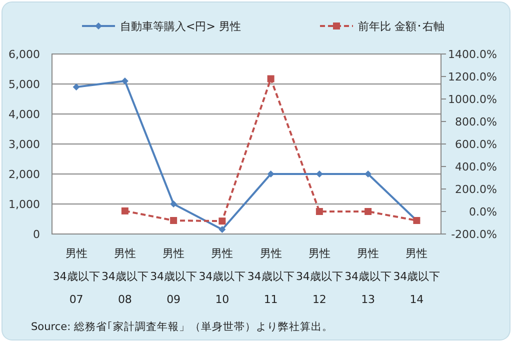  I want to click on x-tick-label: 男性 34歳以下 09, so click(174, 276).